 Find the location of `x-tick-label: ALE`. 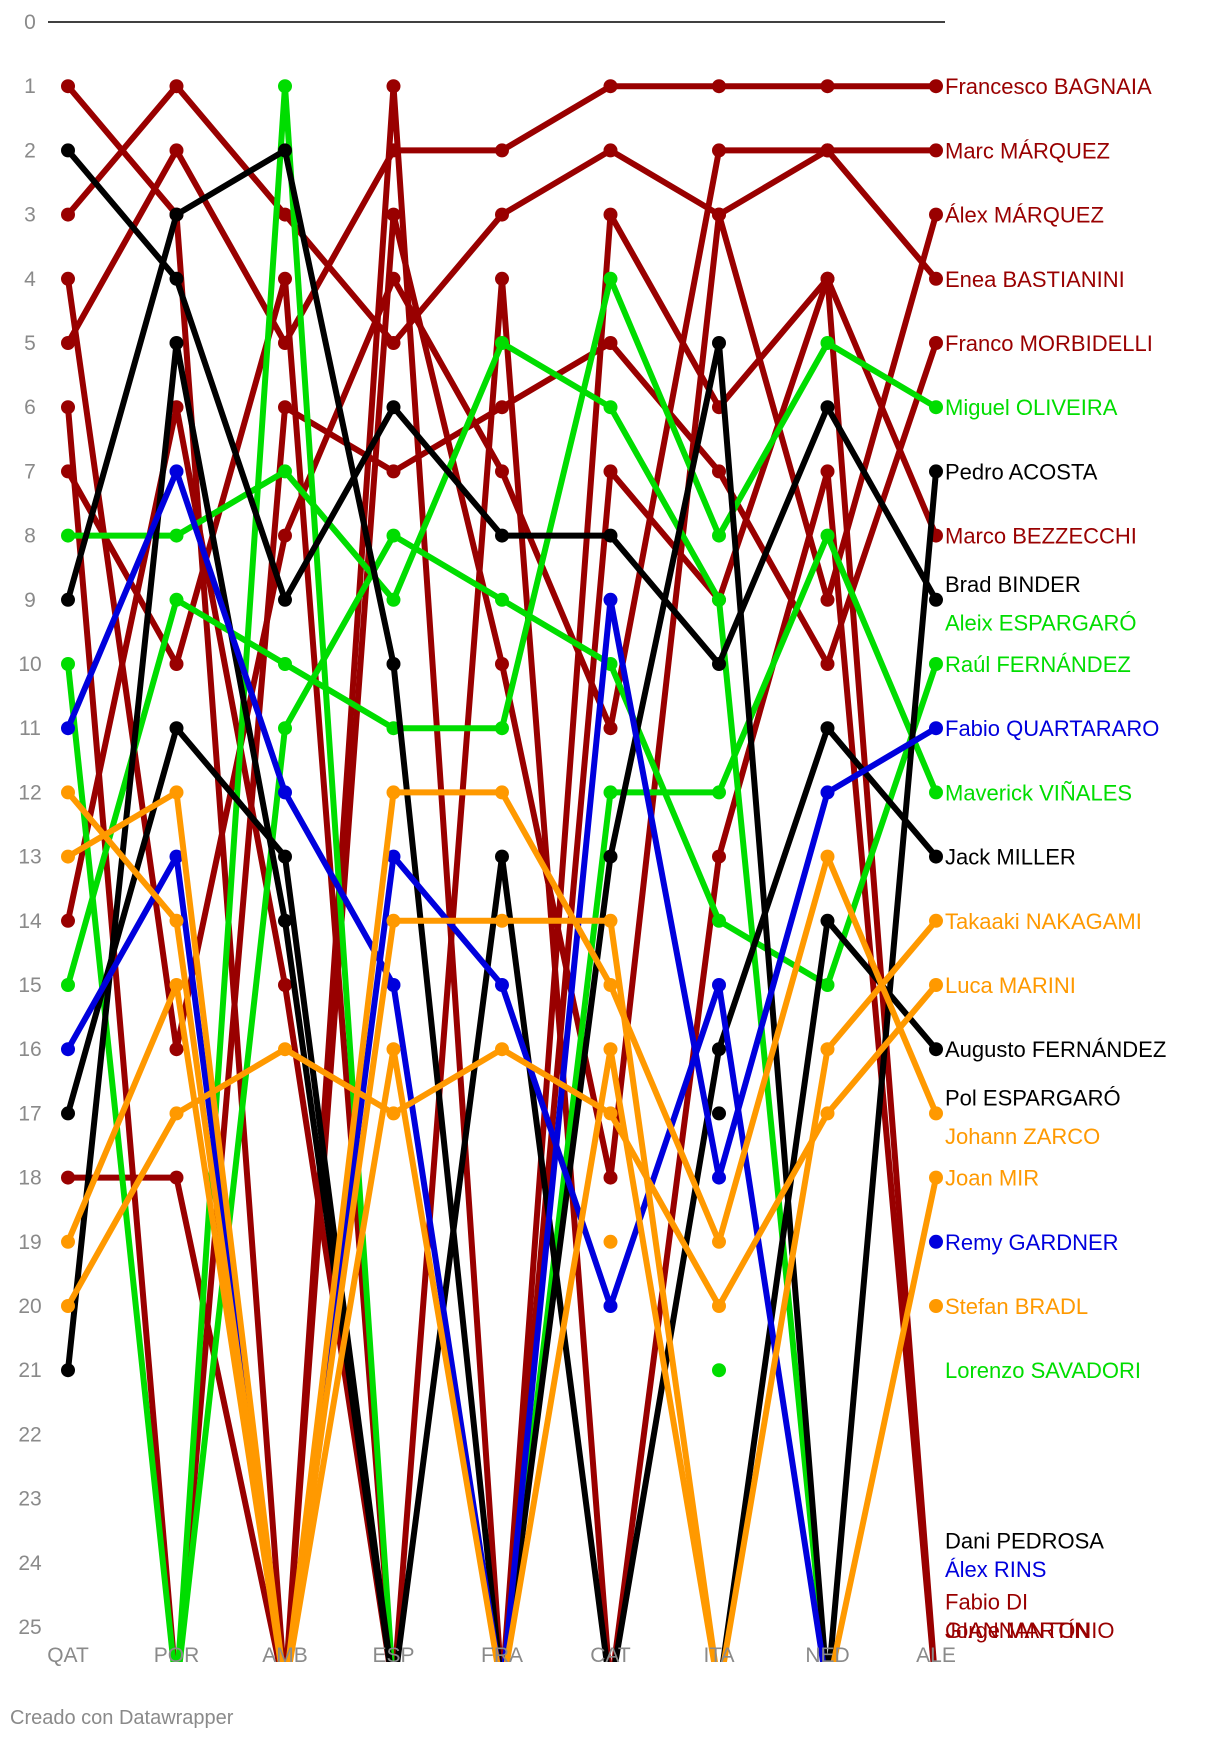

x-tick-label: ALE is located at coordinates (936, 1655).